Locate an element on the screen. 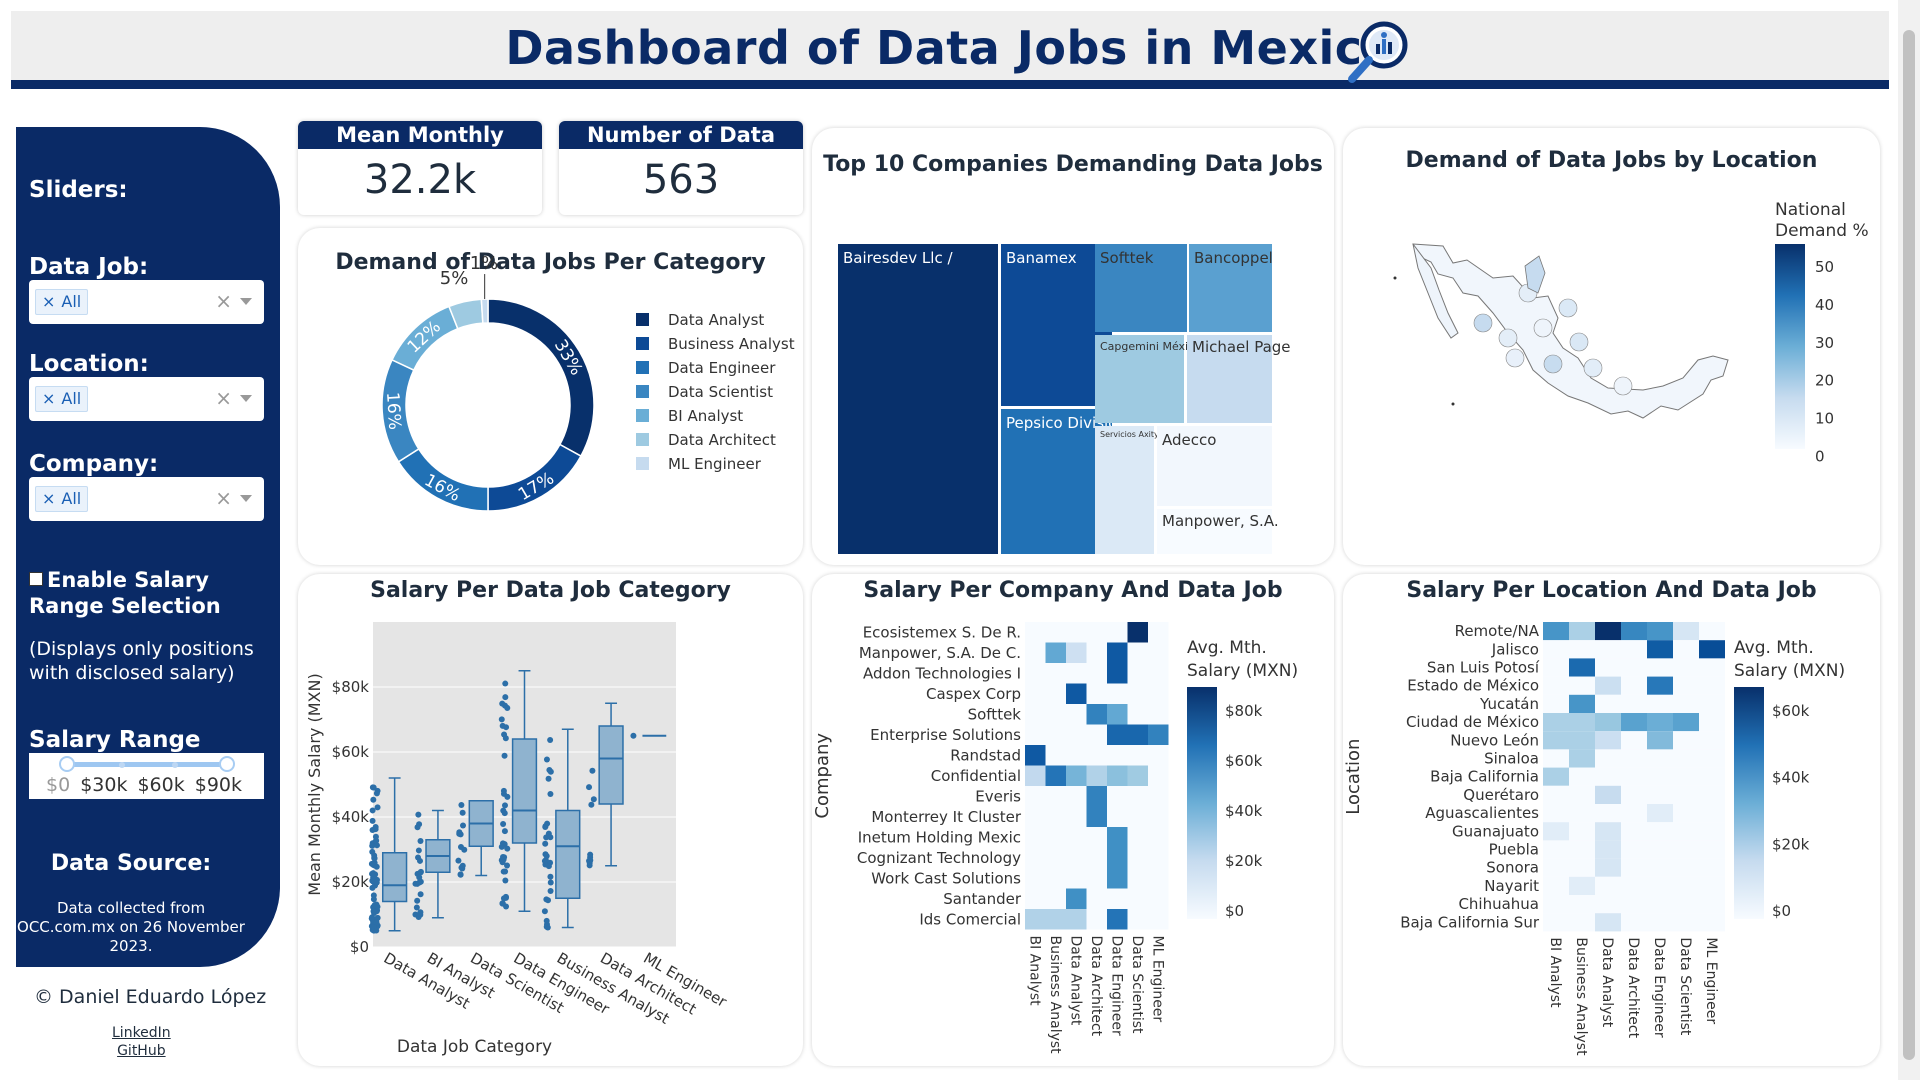 The height and width of the screenshot is (1080, 1920). data-job-dropdown: × All × is located at coordinates (146, 302).